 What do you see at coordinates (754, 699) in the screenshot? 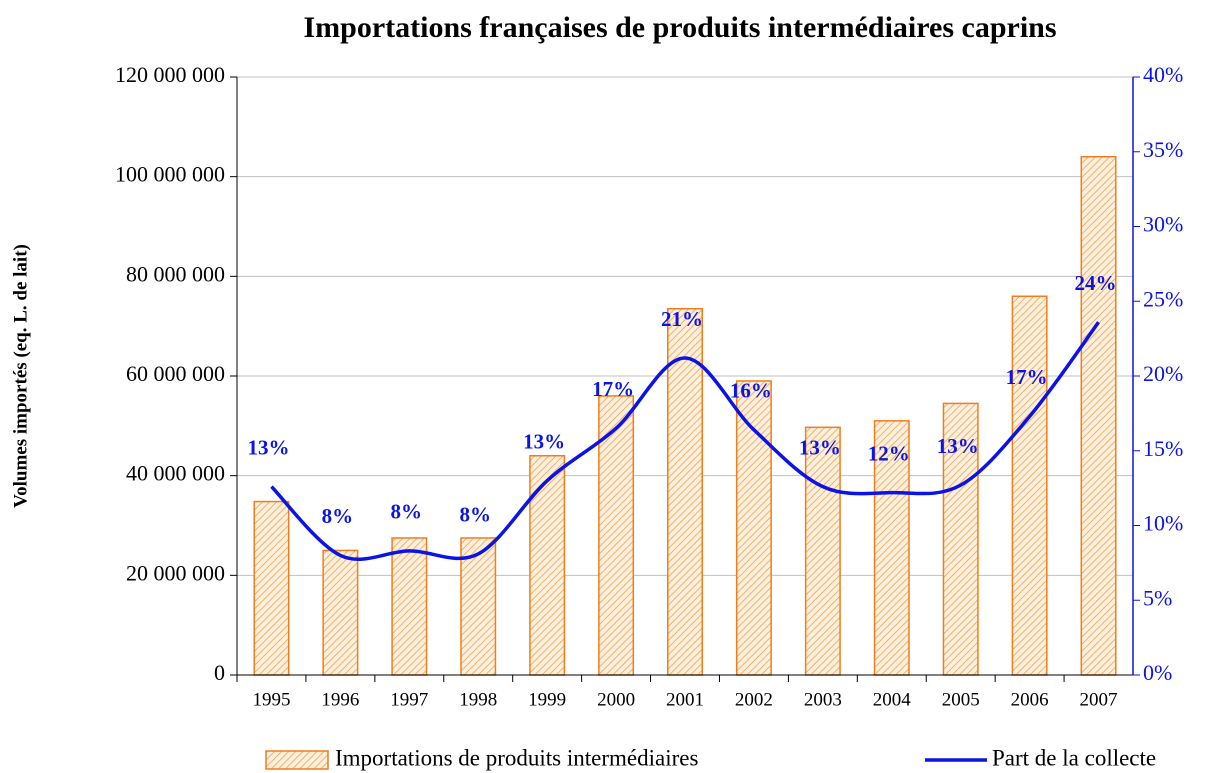
I see `x-tick-label: 2002` at bounding box center [754, 699].